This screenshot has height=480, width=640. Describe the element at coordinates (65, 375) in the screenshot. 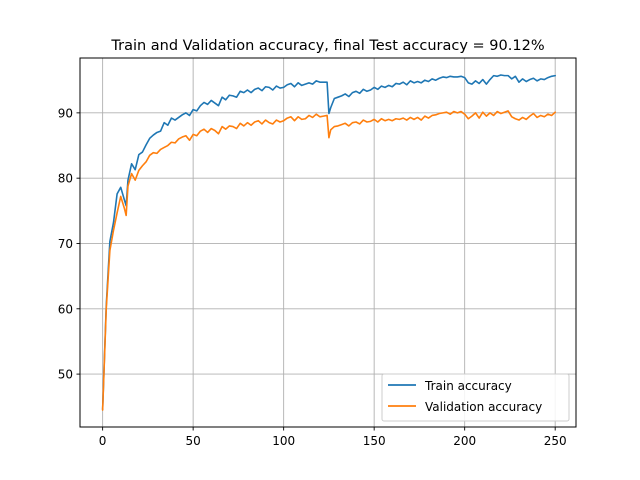

I see `y-tick-label: 50` at that location.